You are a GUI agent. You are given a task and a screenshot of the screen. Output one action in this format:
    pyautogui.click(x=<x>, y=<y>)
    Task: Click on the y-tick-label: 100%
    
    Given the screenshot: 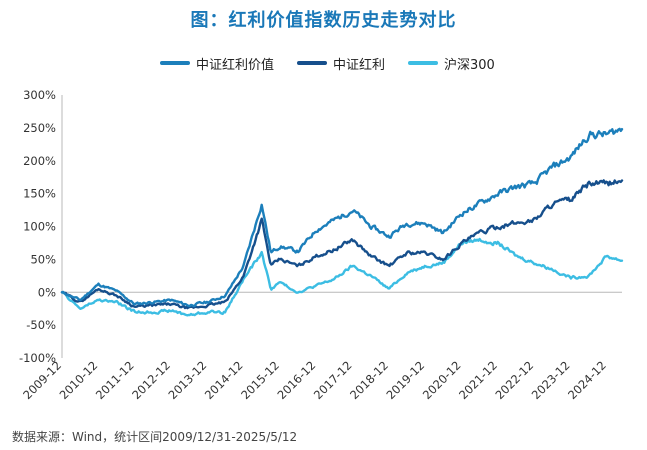 What is the action you would take?
    pyautogui.click(x=39, y=227)
    